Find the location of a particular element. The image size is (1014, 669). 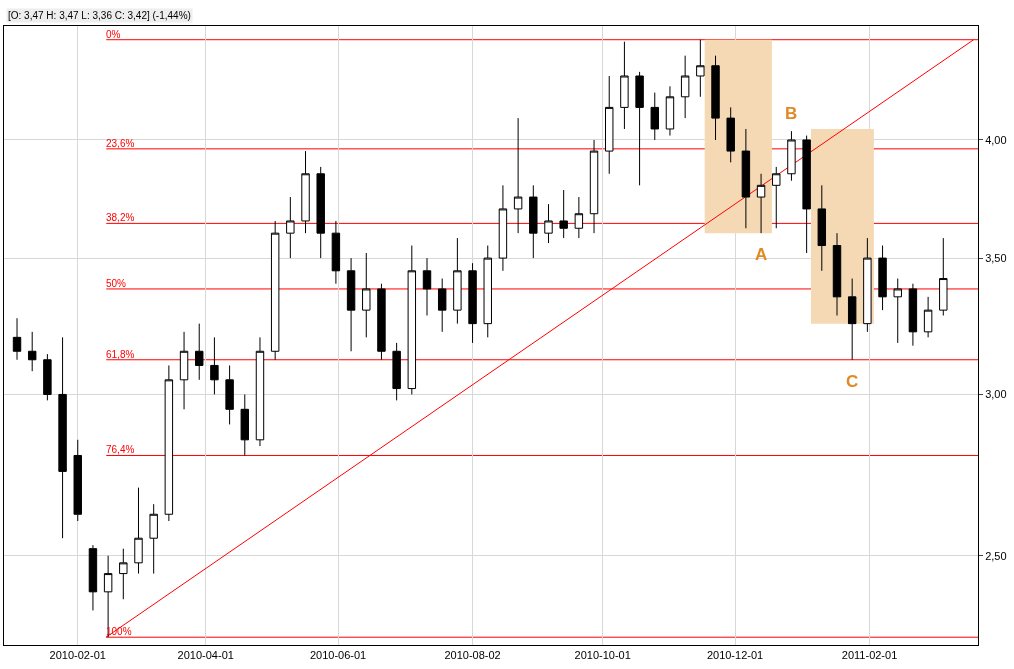

x-tick-label: 2011-02-01 is located at coordinates (869, 655).